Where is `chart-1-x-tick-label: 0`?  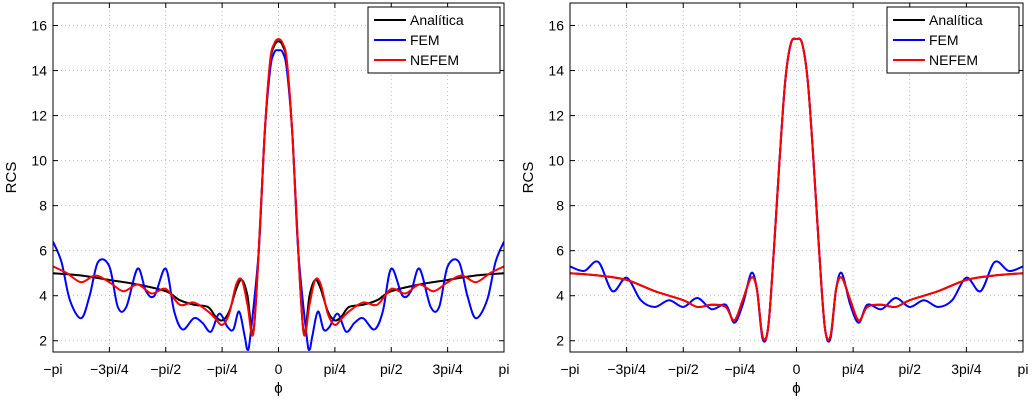 chart-1-x-tick-label: 0 is located at coordinates (279, 369).